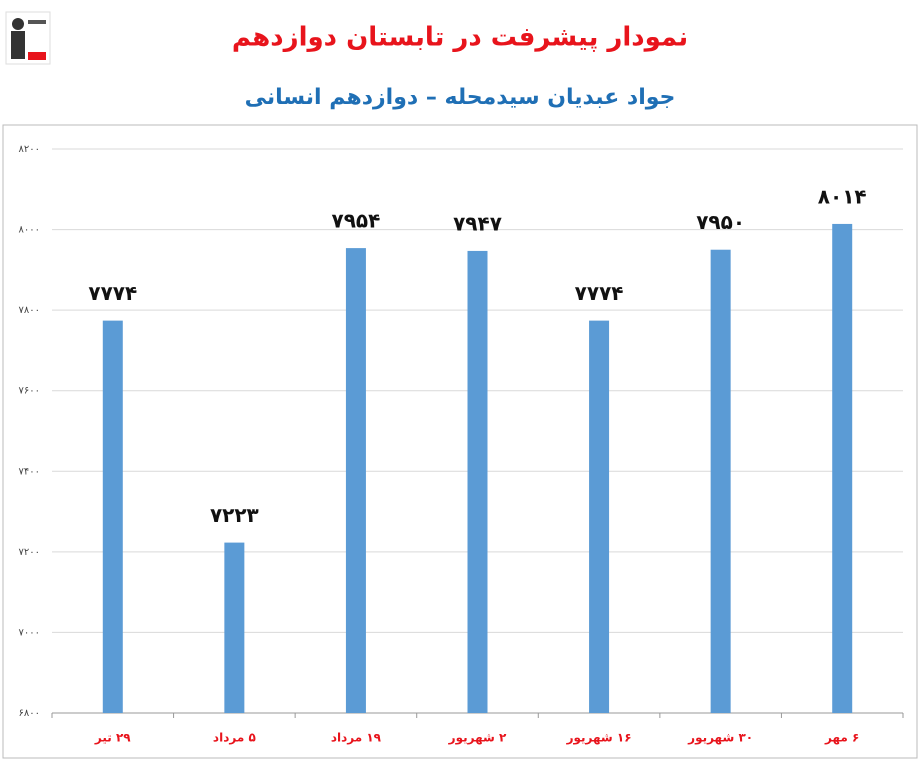 The height and width of the screenshot is (761, 920). What do you see at coordinates (477, 738) in the screenshot?
I see `x-tick-label: ۲ شهریور` at bounding box center [477, 738].